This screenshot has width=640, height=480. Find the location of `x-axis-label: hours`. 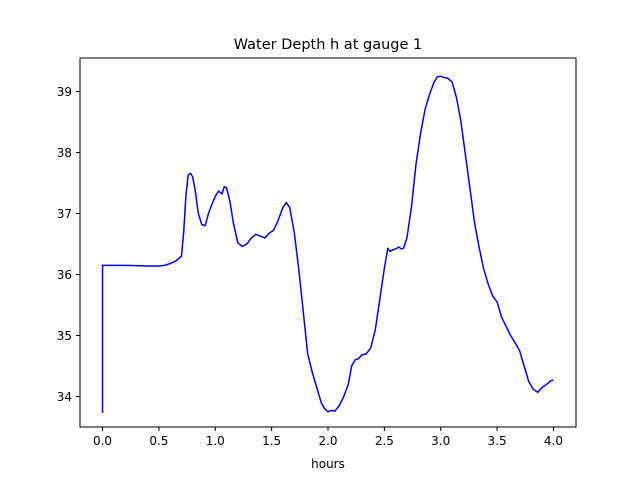

x-axis-label: hours is located at coordinates (328, 464).